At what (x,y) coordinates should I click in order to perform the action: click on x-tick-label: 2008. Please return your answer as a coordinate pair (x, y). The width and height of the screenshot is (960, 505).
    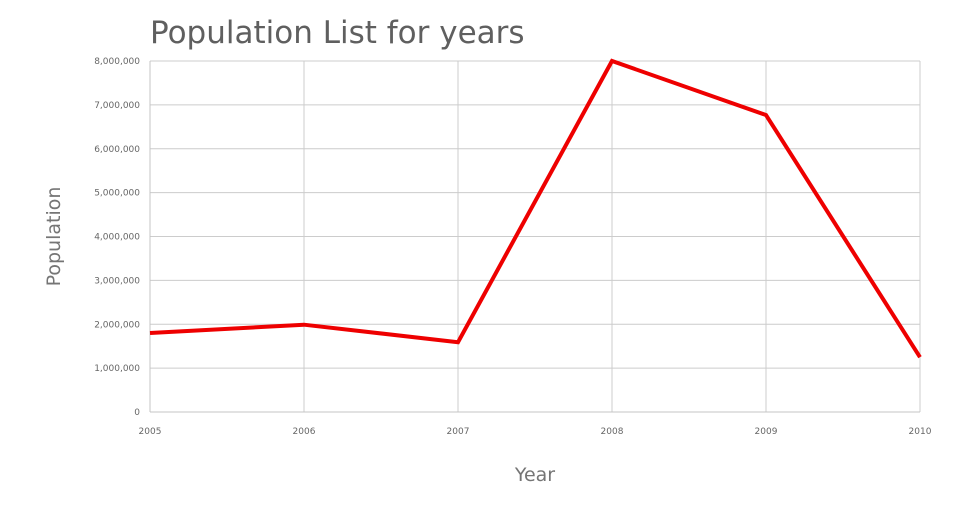
    Looking at the image, I should click on (612, 432).